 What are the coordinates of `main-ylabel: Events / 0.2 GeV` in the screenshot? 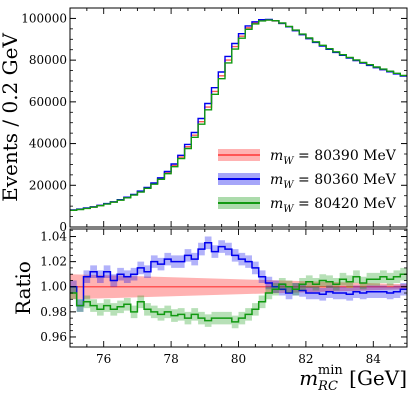 It's located at (11, 117).